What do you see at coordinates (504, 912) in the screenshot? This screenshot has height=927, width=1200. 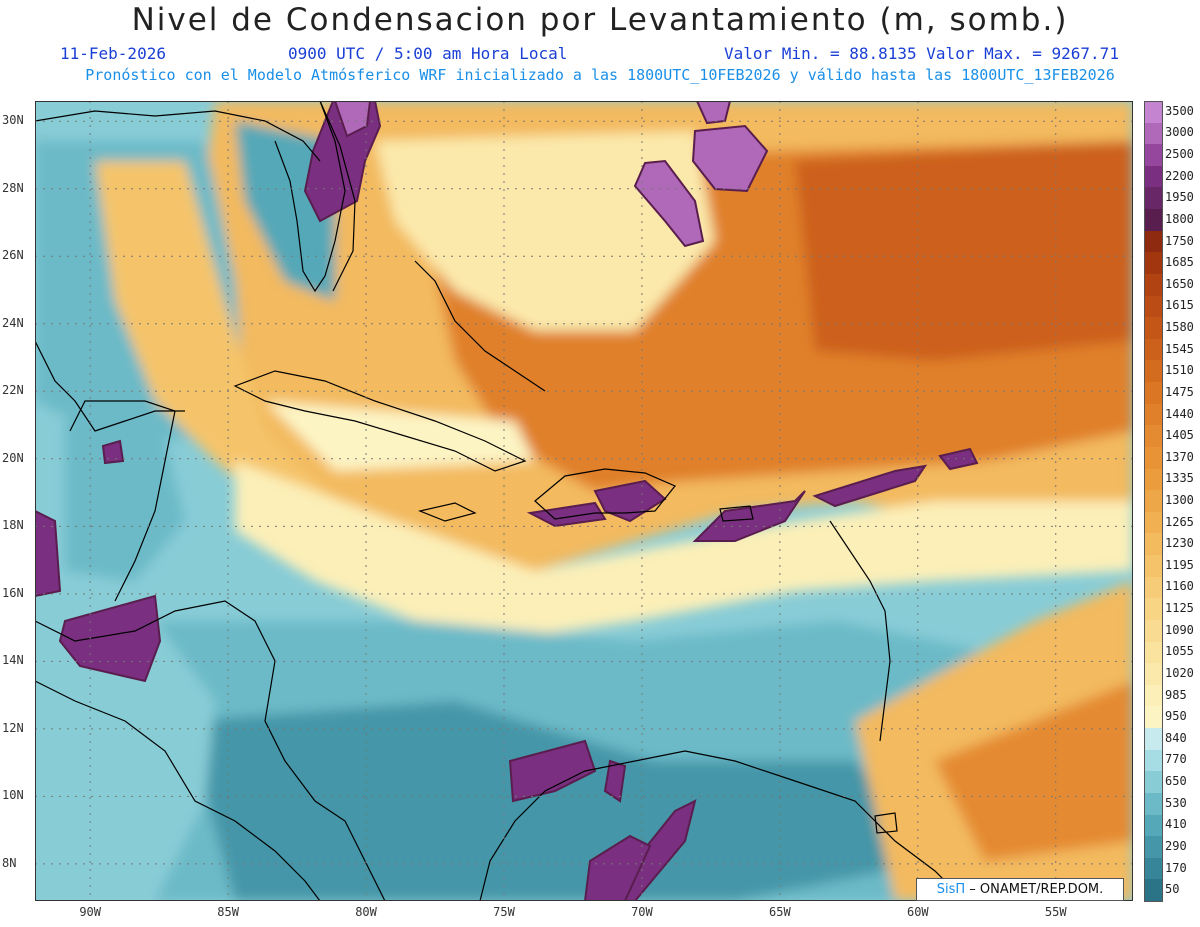 I see `lon-tick-label: 75W` at bounding box center [504, 912].